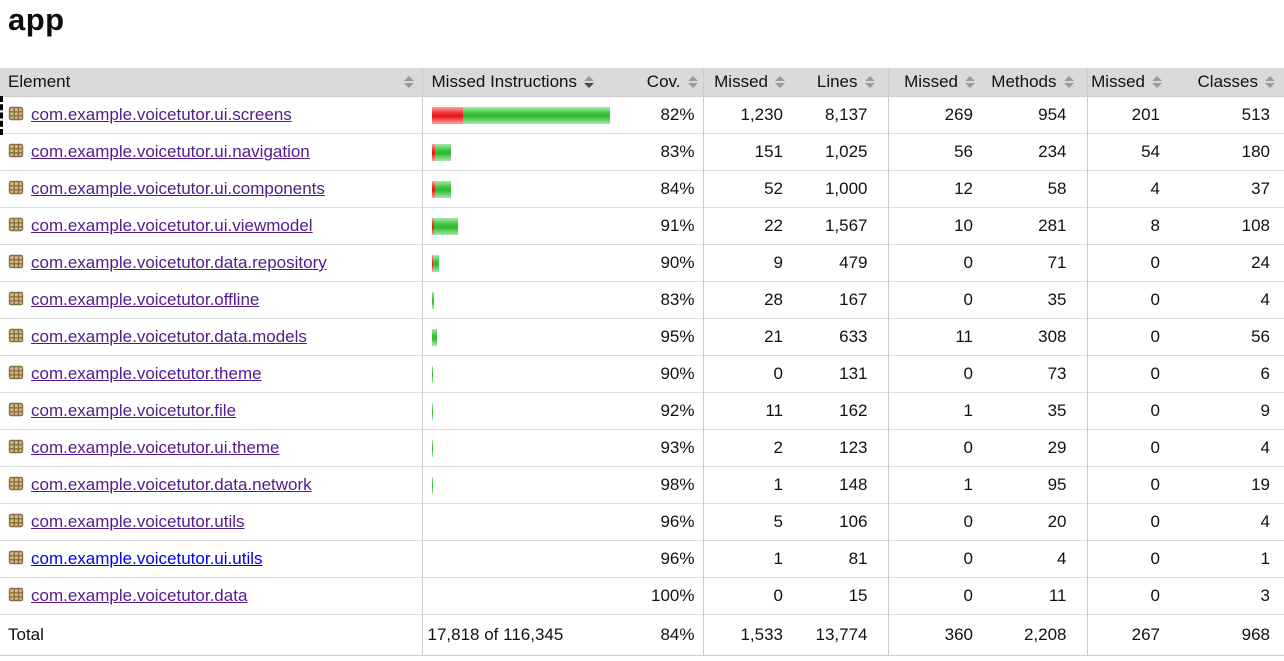 This screenshot has height=661, width=1284. What do you see at coordinates (211, 82) in the screenshot?
I see `header-element: Element` at bounding box center [211, 82].